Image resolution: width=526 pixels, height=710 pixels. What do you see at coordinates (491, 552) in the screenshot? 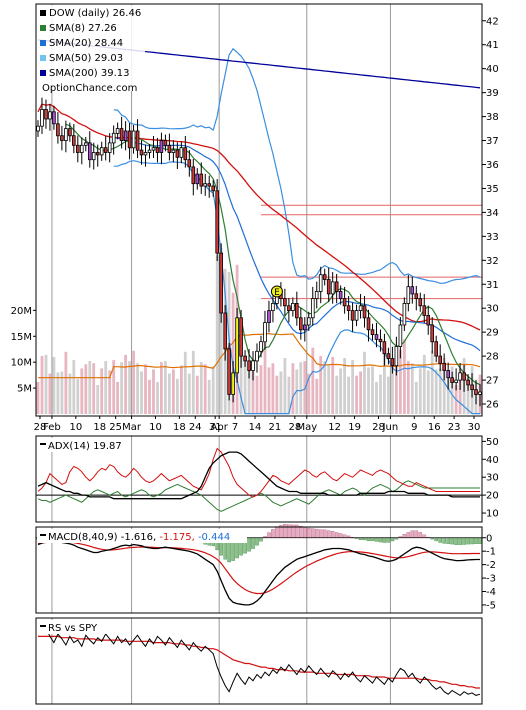
I see `macd-axis-tick-label: -1` at bounding box center [491, 552].